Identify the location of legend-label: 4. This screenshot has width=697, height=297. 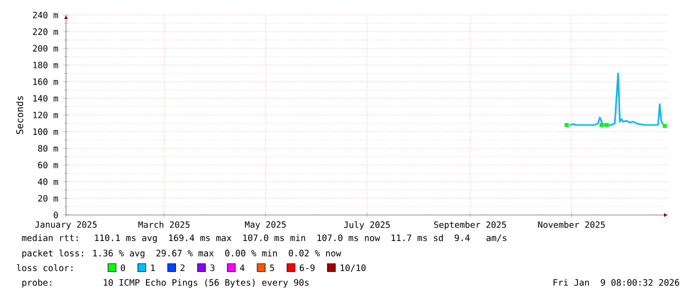
(242, 267).